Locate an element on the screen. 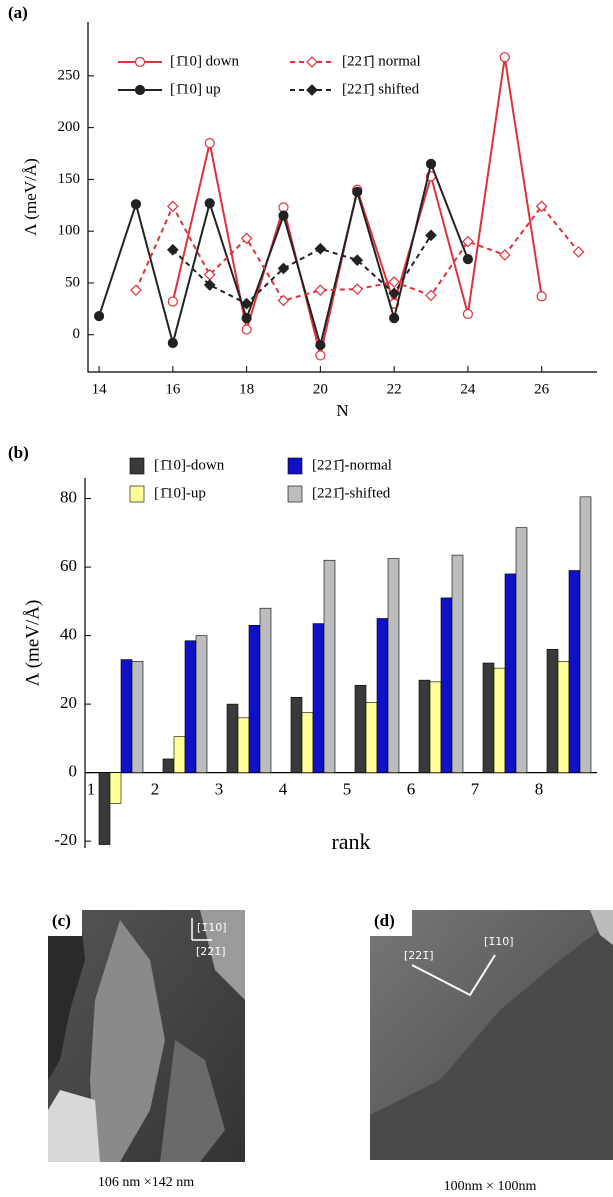  legend-label: [221̄] shifted is located at coordinates (381, 89).